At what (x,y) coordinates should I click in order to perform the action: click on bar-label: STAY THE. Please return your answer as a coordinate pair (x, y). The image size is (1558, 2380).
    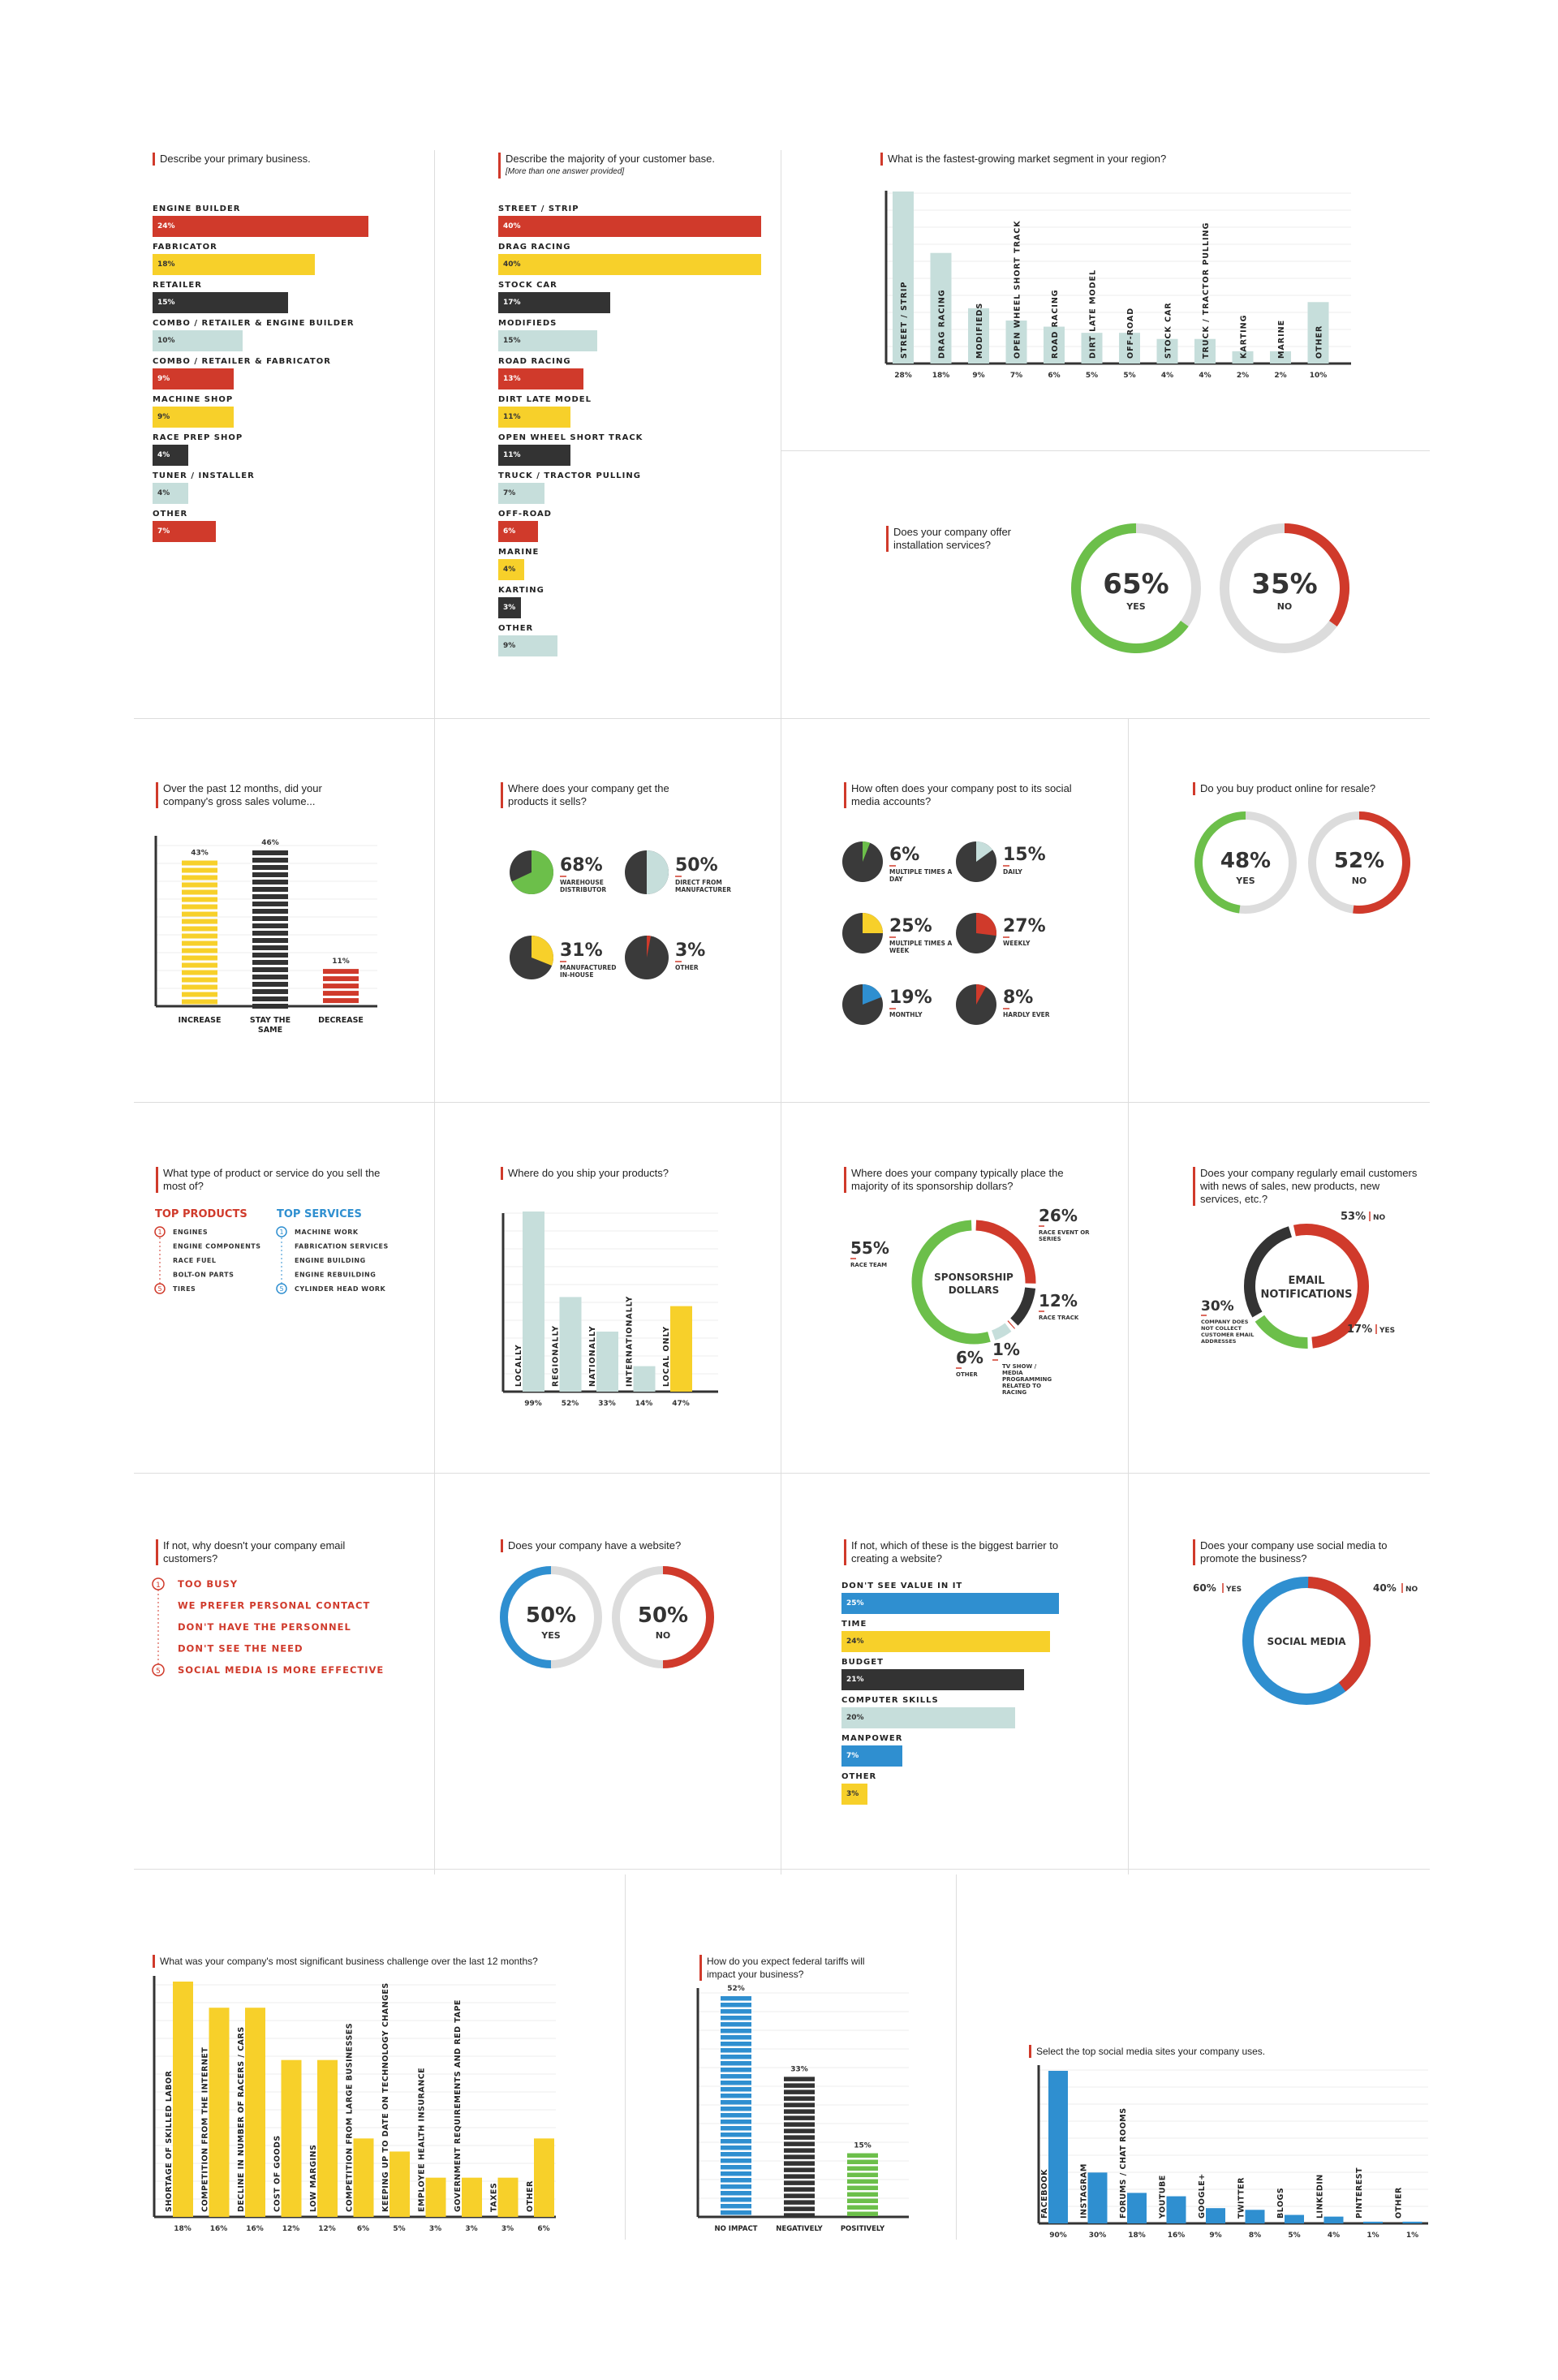
    Looking at the image, I should click on (270, 1020).